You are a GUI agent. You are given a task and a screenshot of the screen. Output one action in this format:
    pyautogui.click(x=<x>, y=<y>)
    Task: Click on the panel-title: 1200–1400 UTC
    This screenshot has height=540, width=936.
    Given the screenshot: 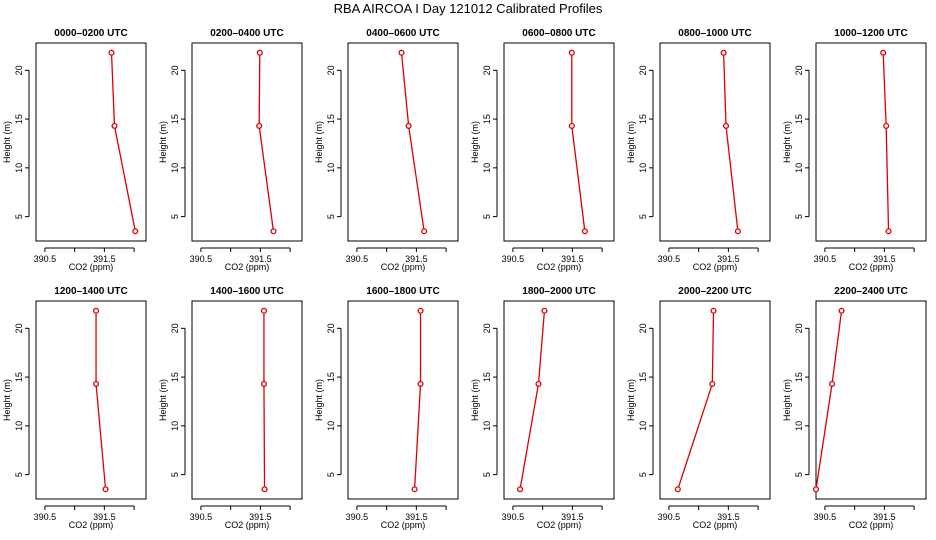 What is the action you would take?
    pyautogui.click(x=90, y=291)
    